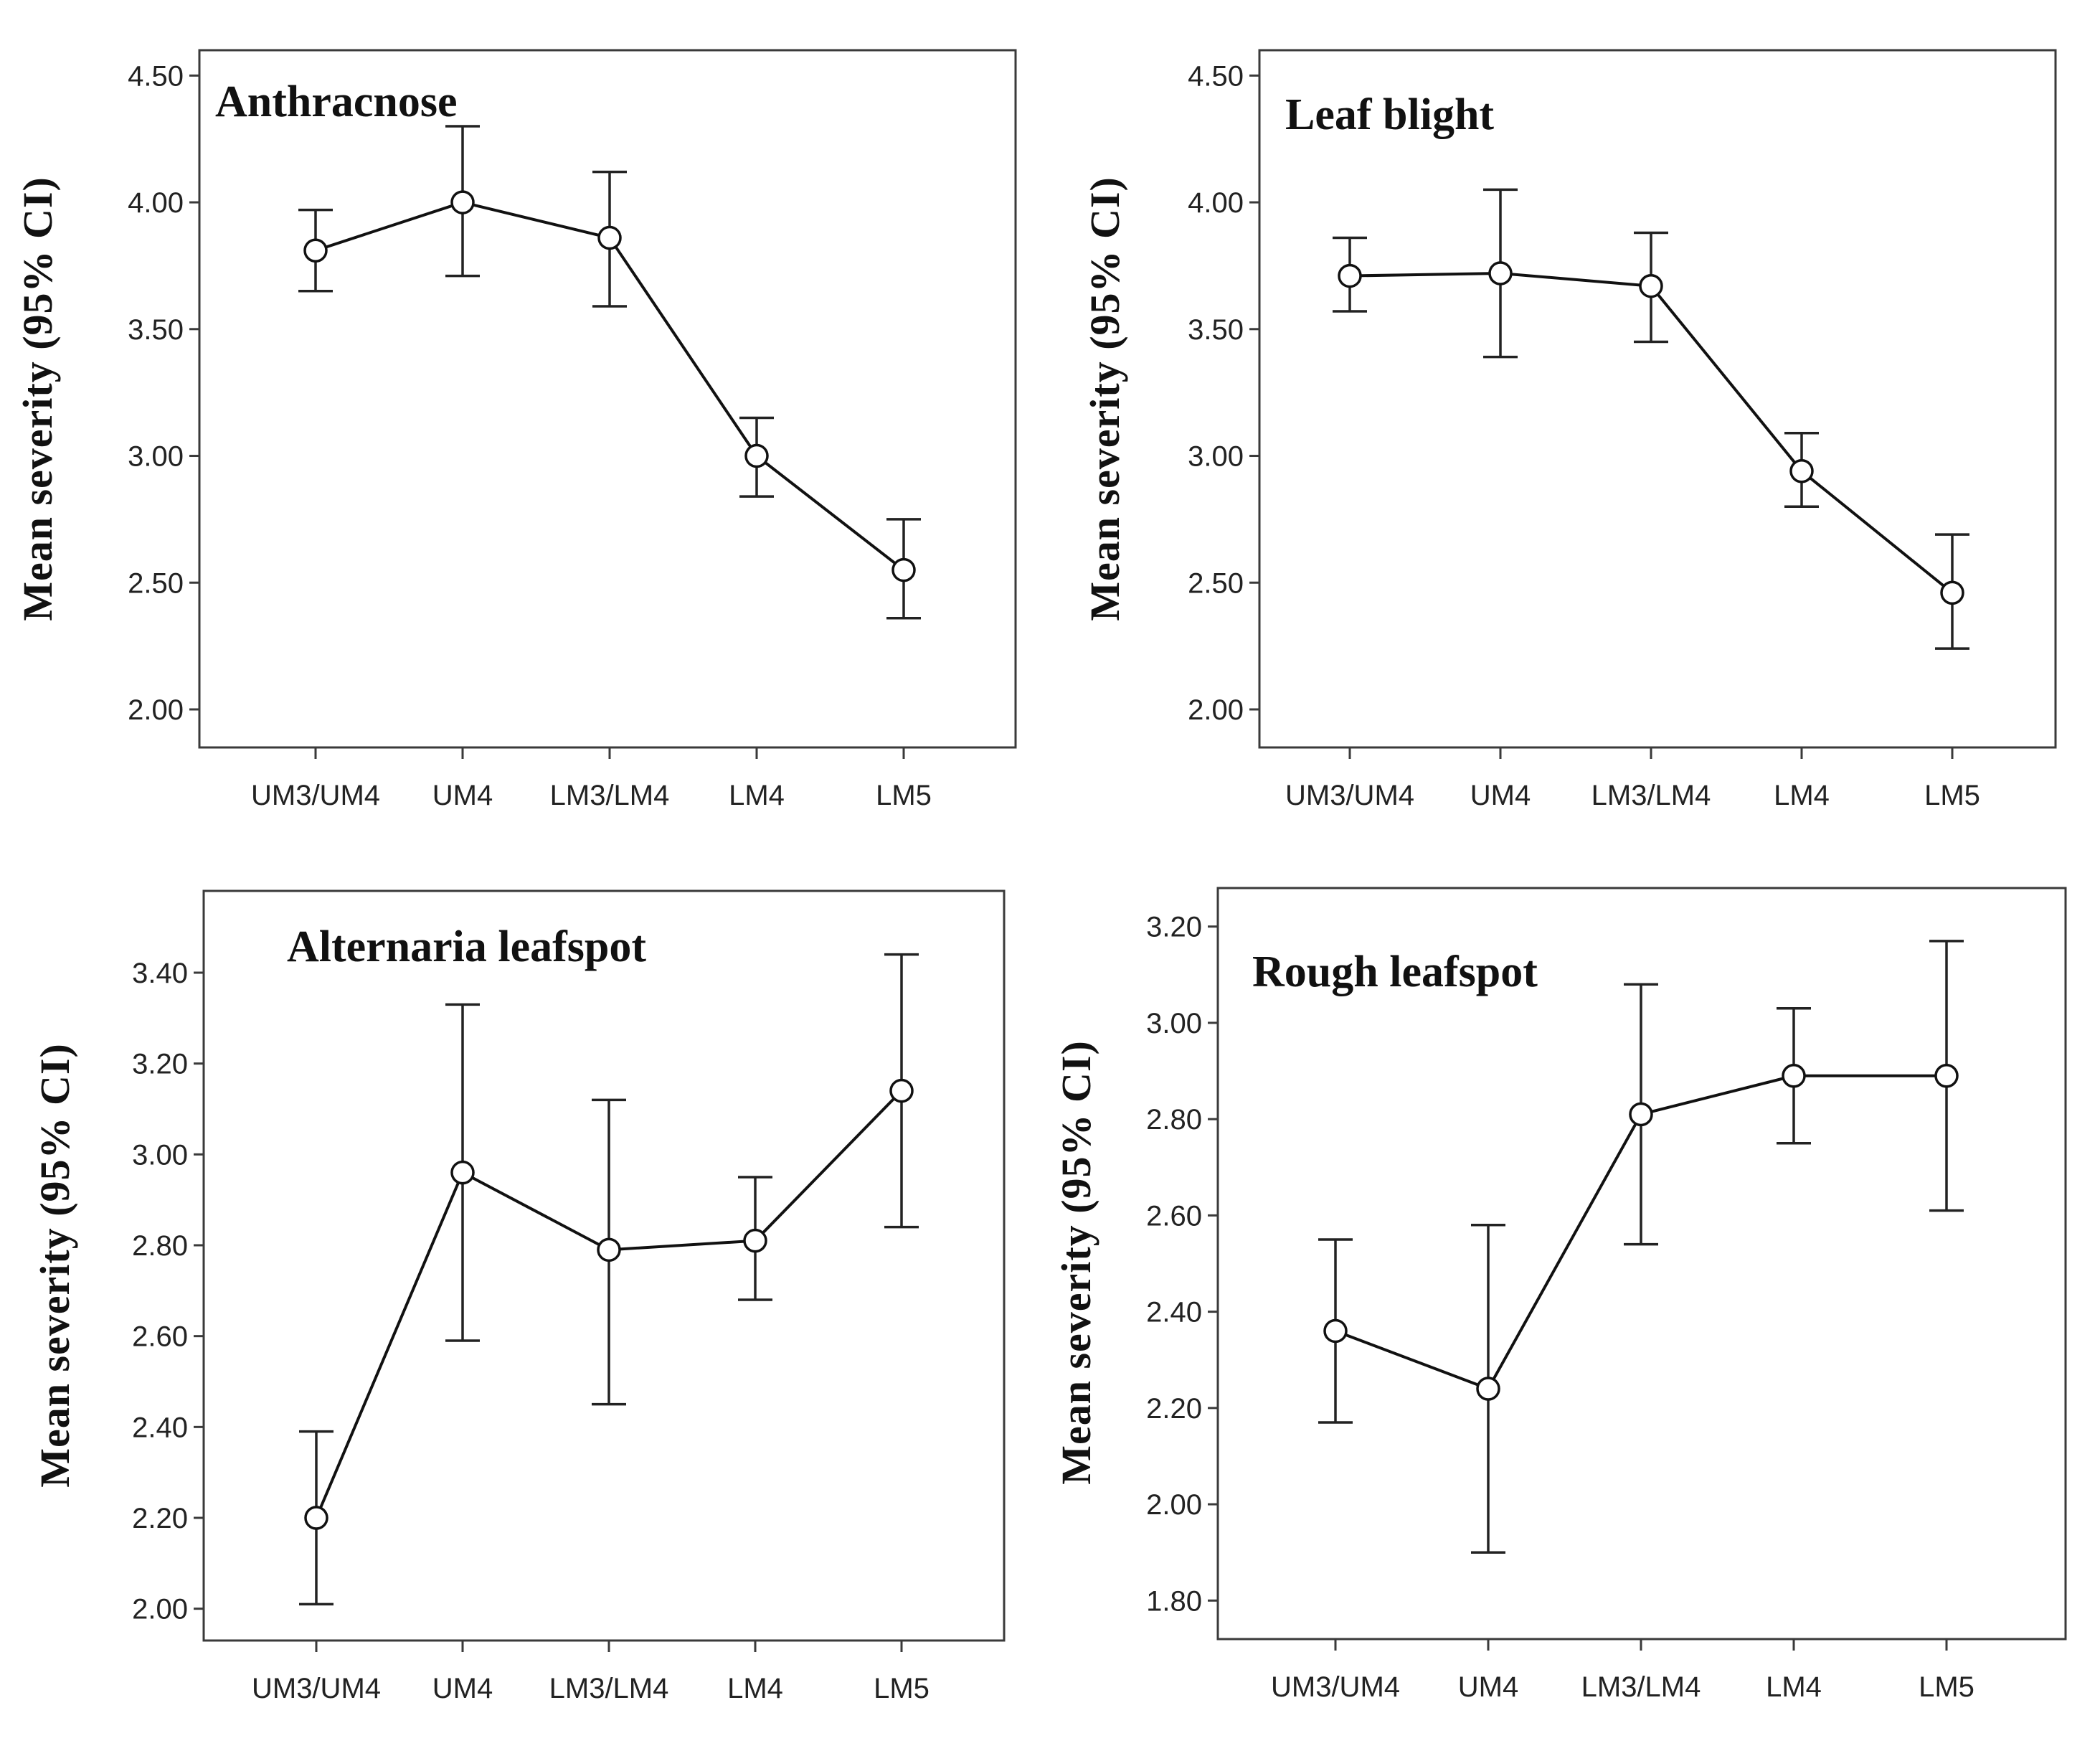 The image size is (2100, 1756). What do you see at coordinates (1174, 1601) in the screenshot?
I see `y-tick-label: 1.80` at bounding box center [1174, 1601].